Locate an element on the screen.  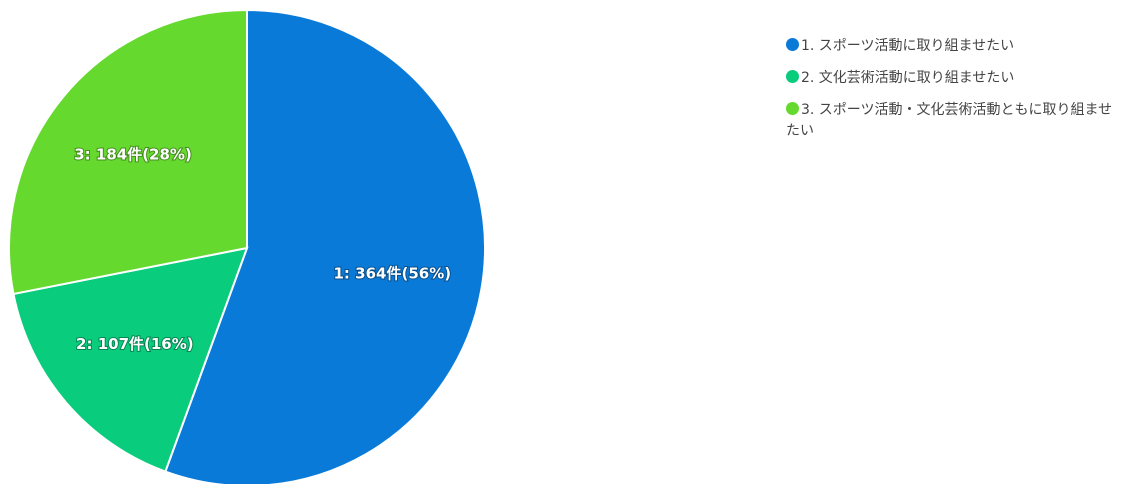
legend-item-2: 2. 文化芸術活動に取り組ませたい is located at coordinates (951, 78).